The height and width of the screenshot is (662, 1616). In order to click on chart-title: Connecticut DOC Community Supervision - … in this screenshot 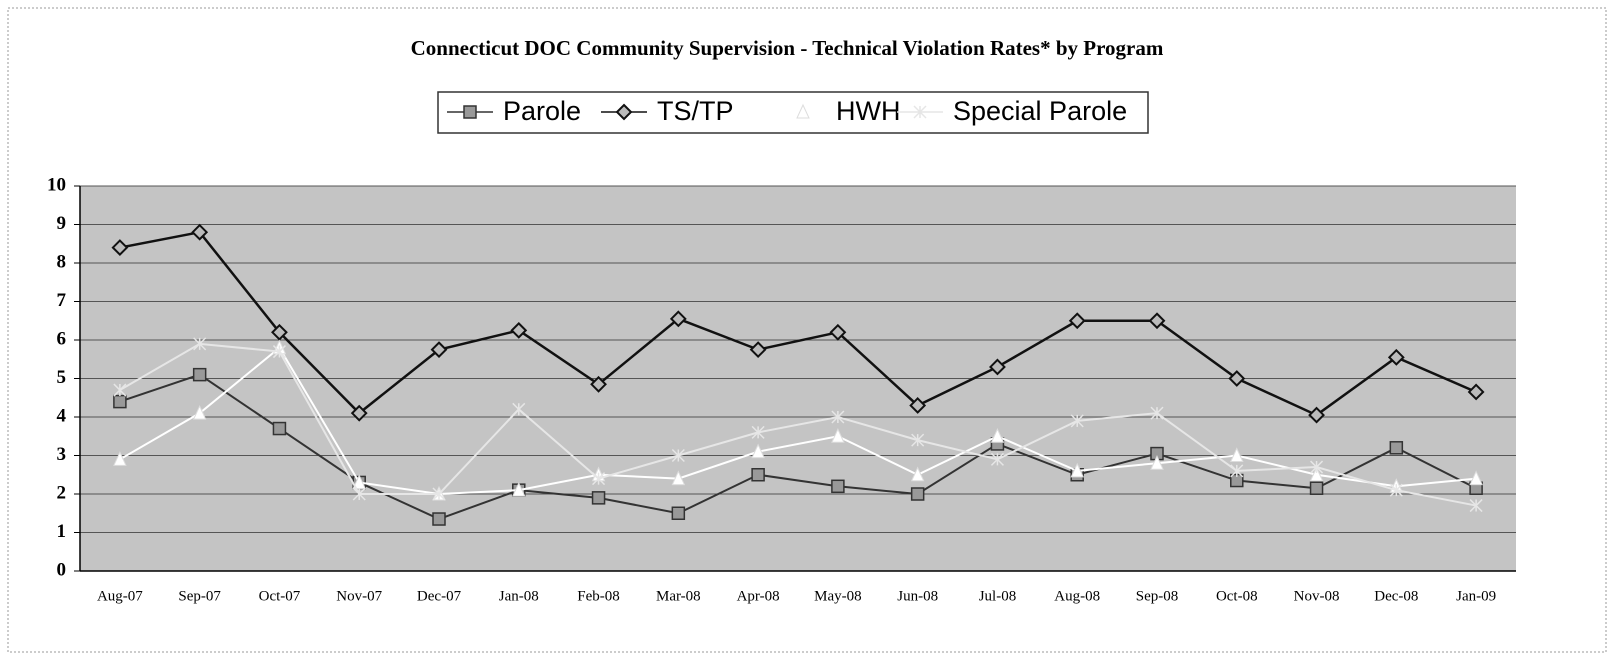, I will do `click(787, 48)`.